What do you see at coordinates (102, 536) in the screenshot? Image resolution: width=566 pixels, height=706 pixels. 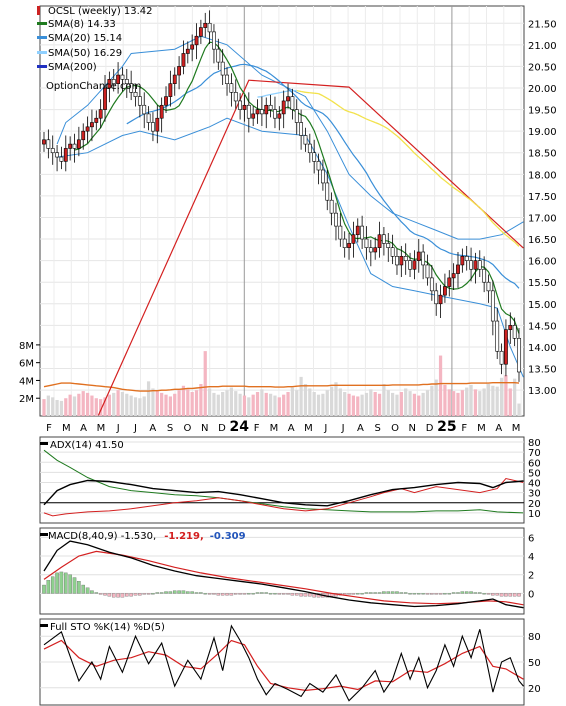 I see `macd-value: MACD(8,40,9) -1.530,` at bounding box center [102, 536].